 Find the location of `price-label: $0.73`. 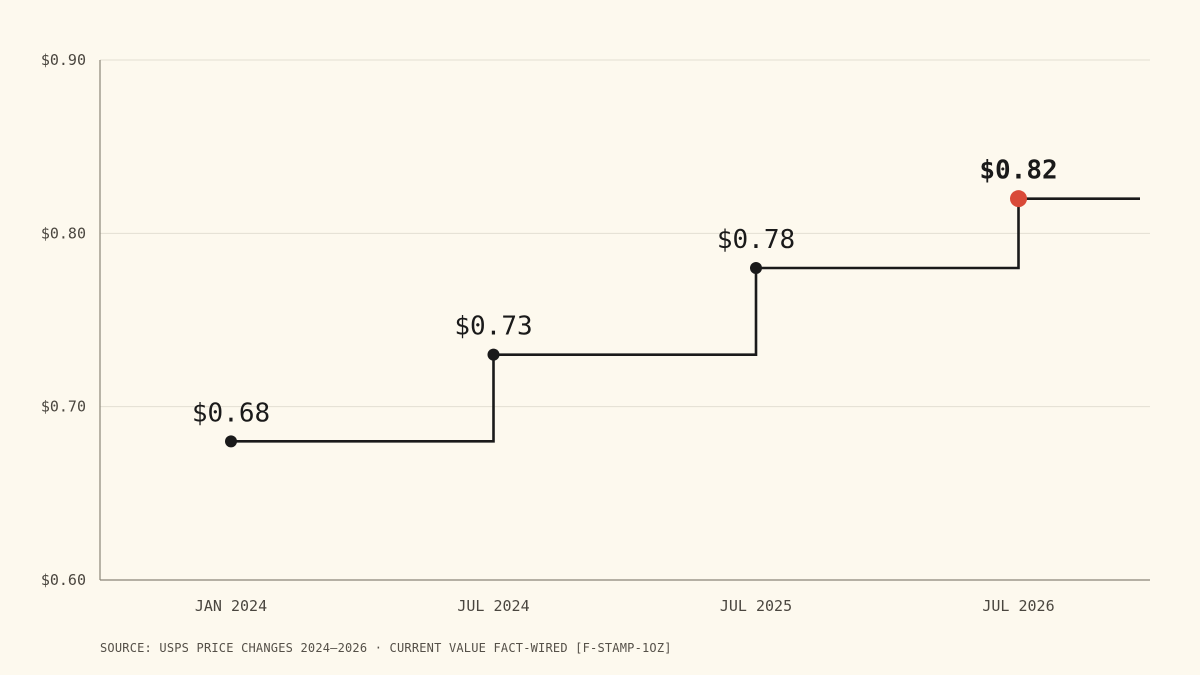

price-label: $0.73 is located at coordinates (493, 327).